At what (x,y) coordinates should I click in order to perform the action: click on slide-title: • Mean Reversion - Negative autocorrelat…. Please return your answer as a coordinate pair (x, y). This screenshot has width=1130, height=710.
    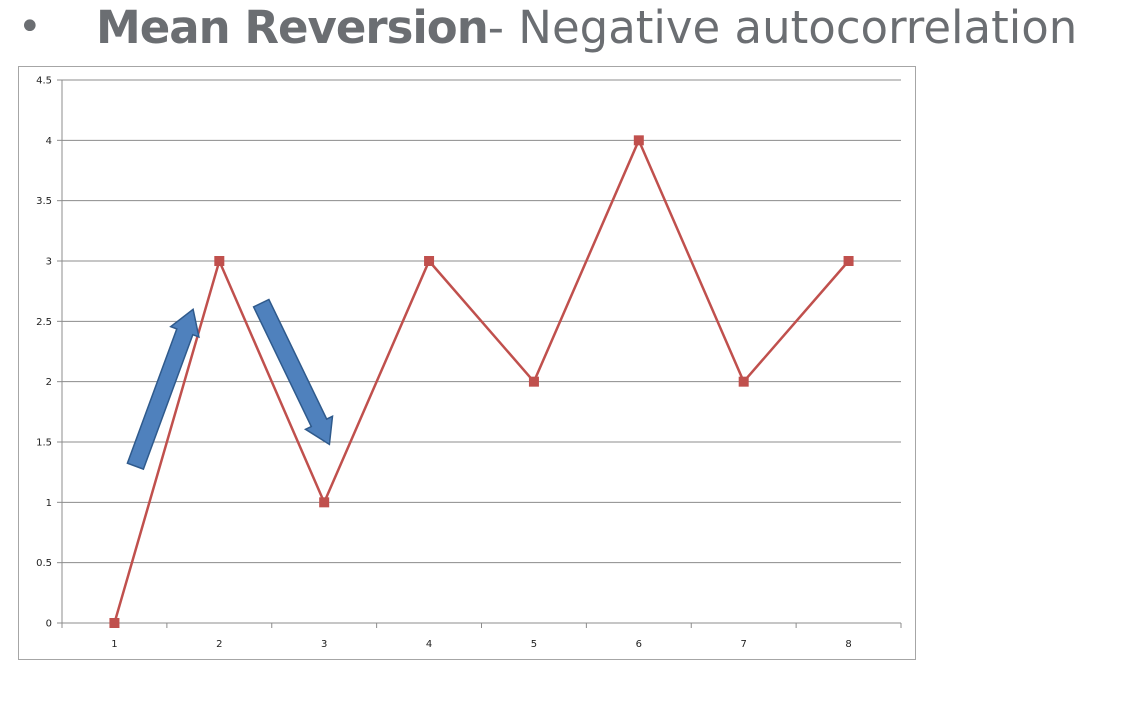
    Looking at the image, I should click on (547, 29).